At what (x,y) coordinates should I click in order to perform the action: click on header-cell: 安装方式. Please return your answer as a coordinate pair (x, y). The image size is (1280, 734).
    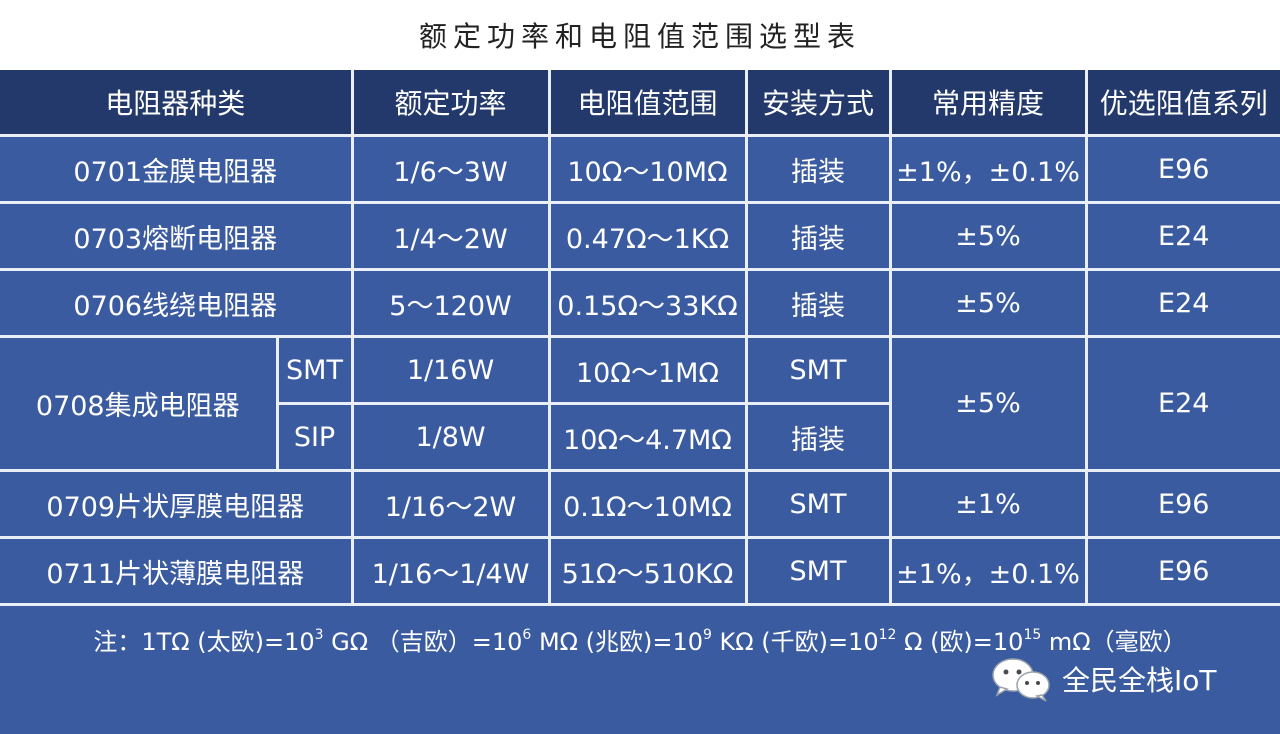
    Looking at the image, I should click on (818, 103).